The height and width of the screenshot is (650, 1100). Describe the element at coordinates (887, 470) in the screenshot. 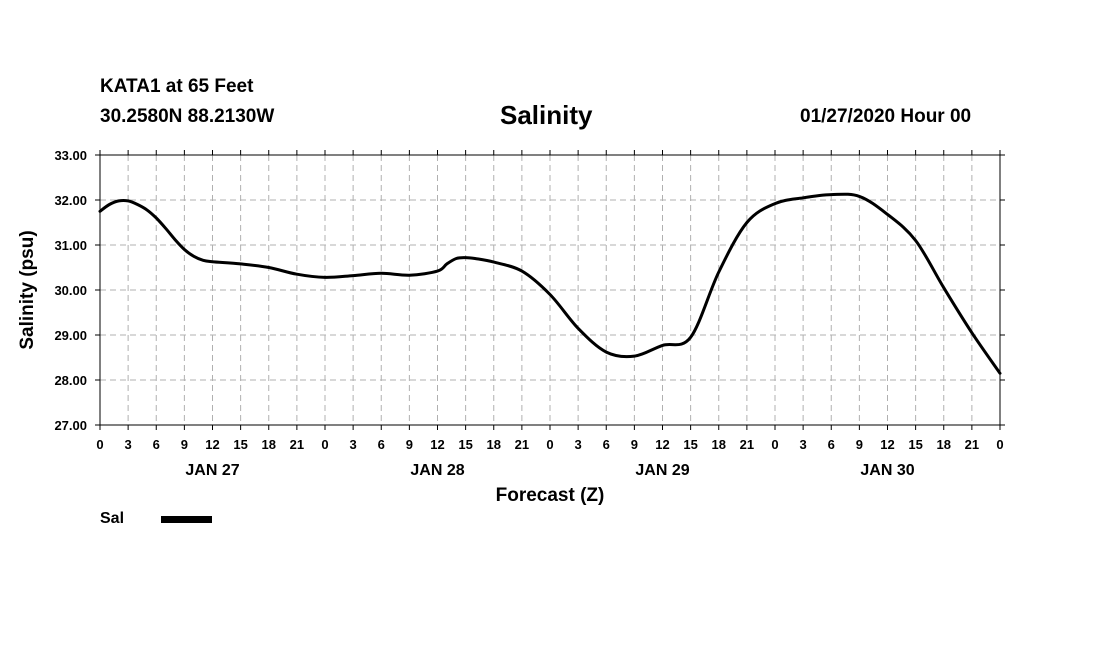

I see `day-label: JAN 30` at that location.